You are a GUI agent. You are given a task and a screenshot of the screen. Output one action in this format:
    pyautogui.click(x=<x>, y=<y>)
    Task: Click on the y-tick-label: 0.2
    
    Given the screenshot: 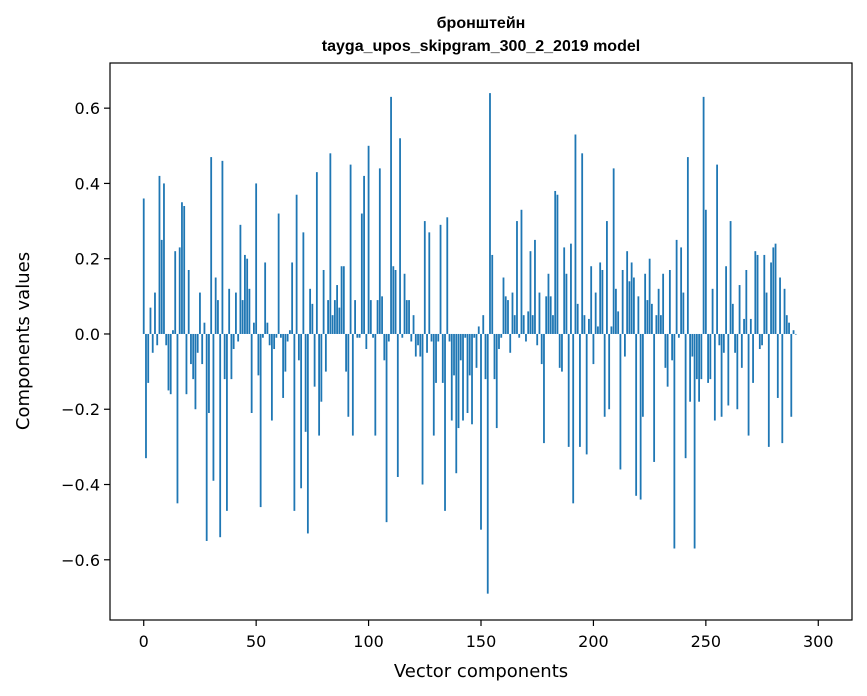 What is the action you would take?
    pyautogui.click(x=87, y=259)
    